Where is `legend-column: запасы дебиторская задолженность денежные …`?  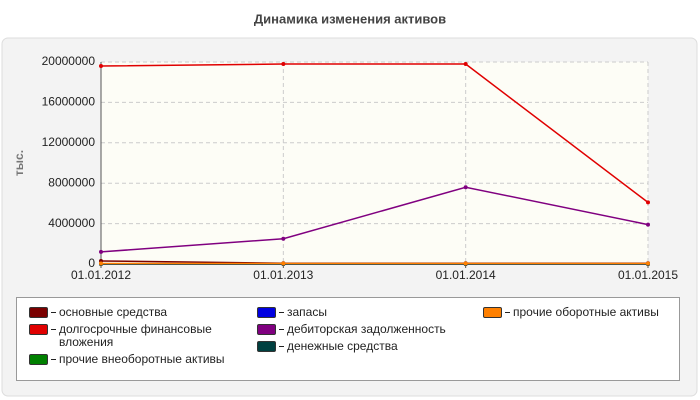 legend-column: запасы дебиторская задолженность денежные … is located at coordinates (364, 331).